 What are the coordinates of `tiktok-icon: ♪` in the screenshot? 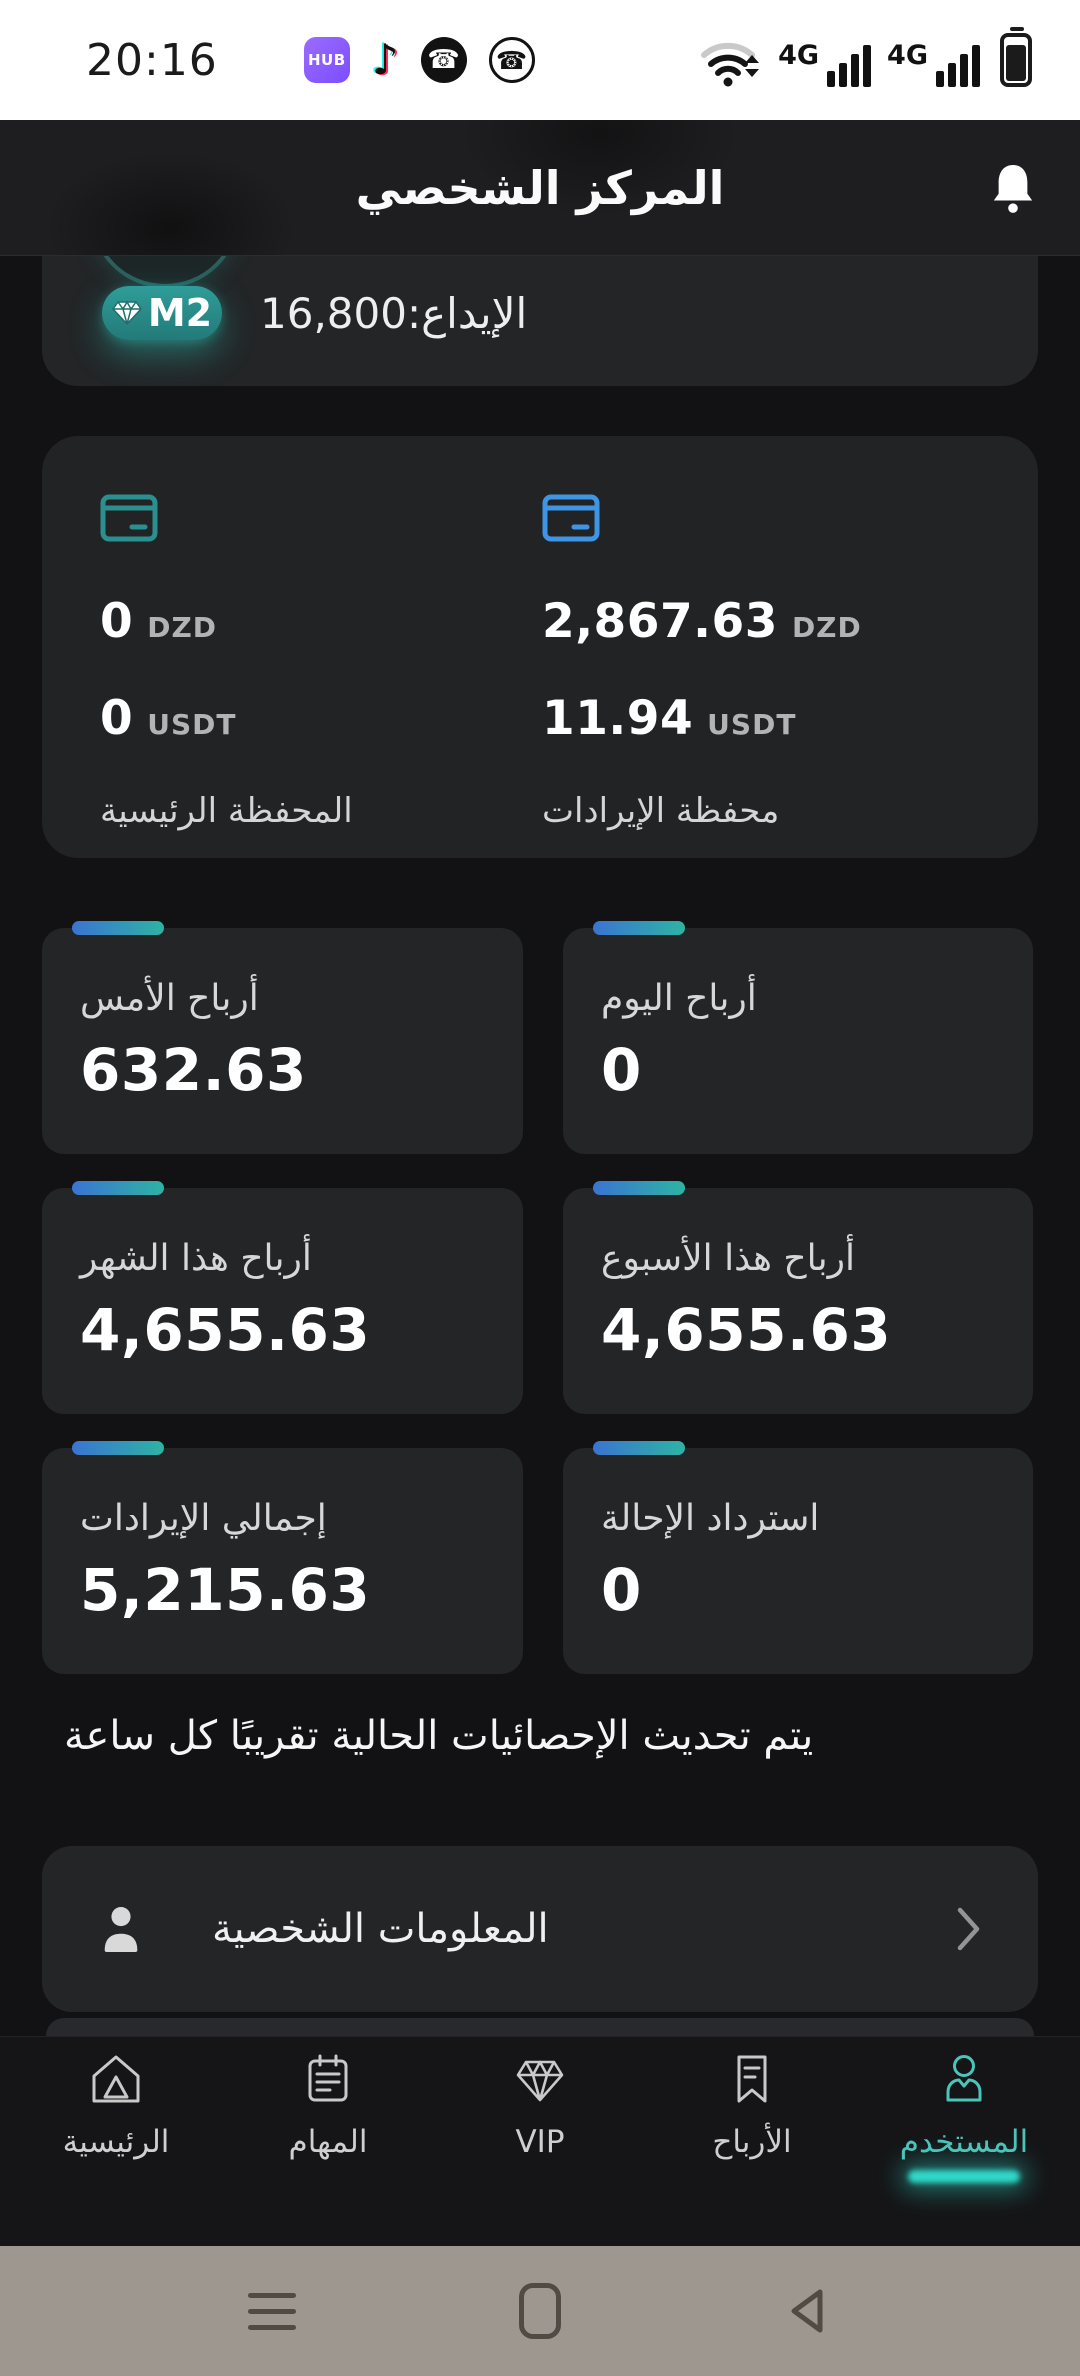 It's located at (385, 59).